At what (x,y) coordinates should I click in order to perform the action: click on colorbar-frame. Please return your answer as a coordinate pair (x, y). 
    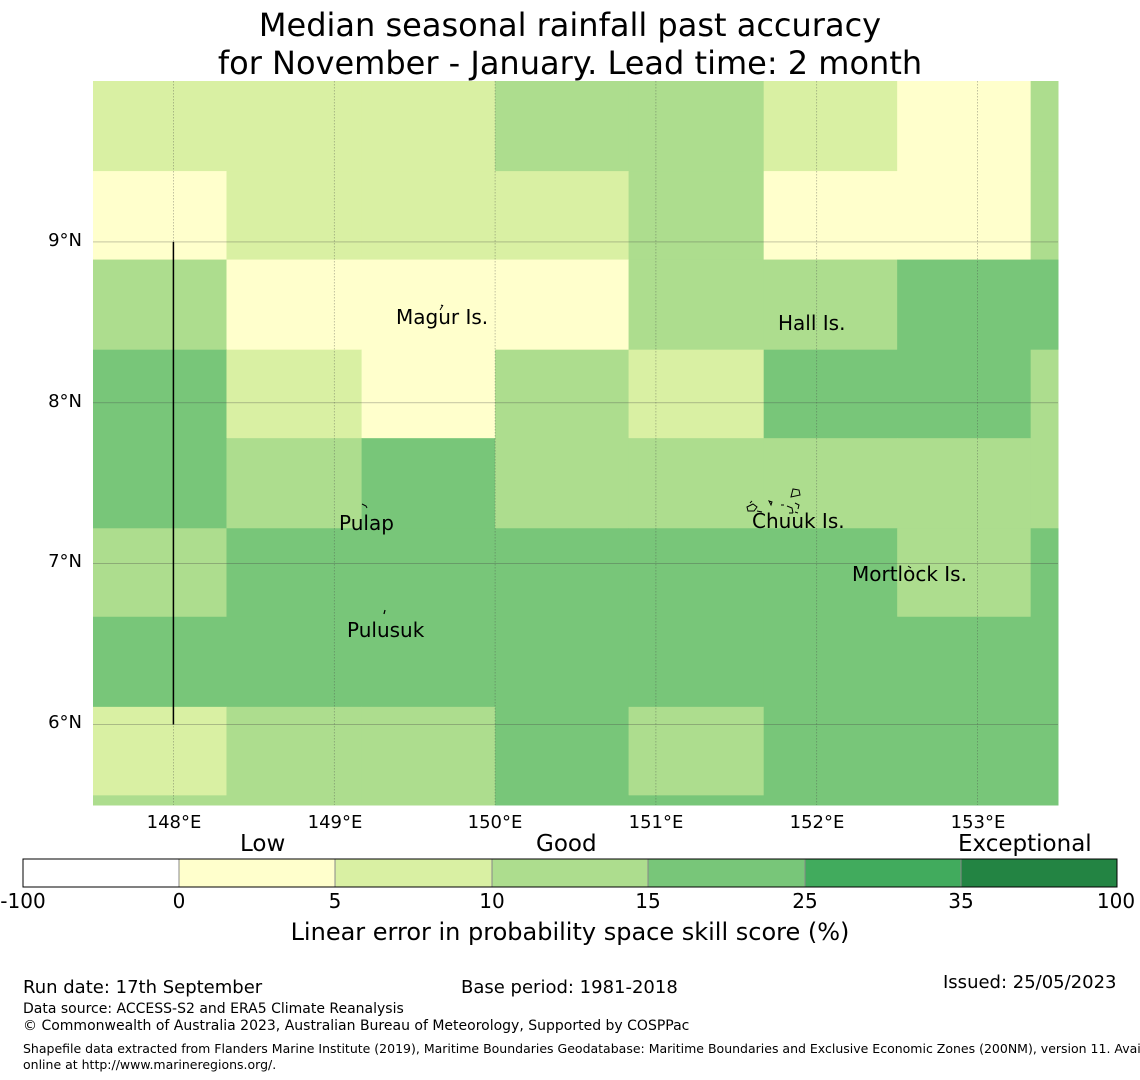
    Looking at the image, I should click on (570, 873).